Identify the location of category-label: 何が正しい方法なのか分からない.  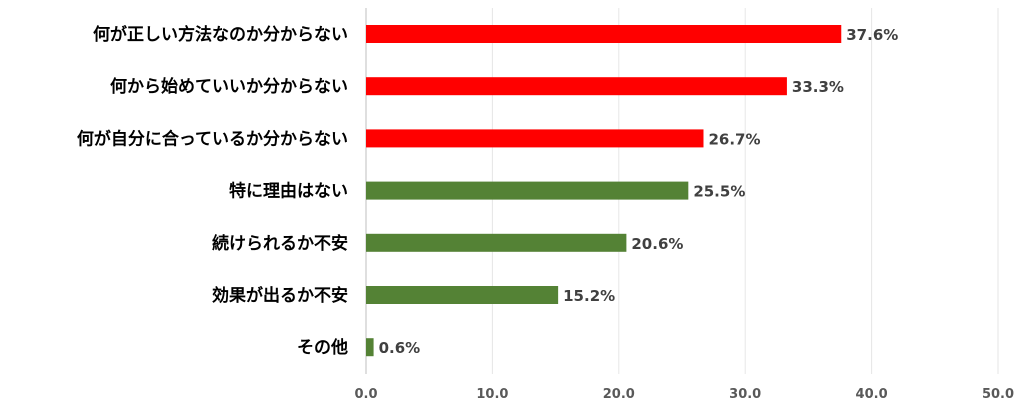
(220, 34).